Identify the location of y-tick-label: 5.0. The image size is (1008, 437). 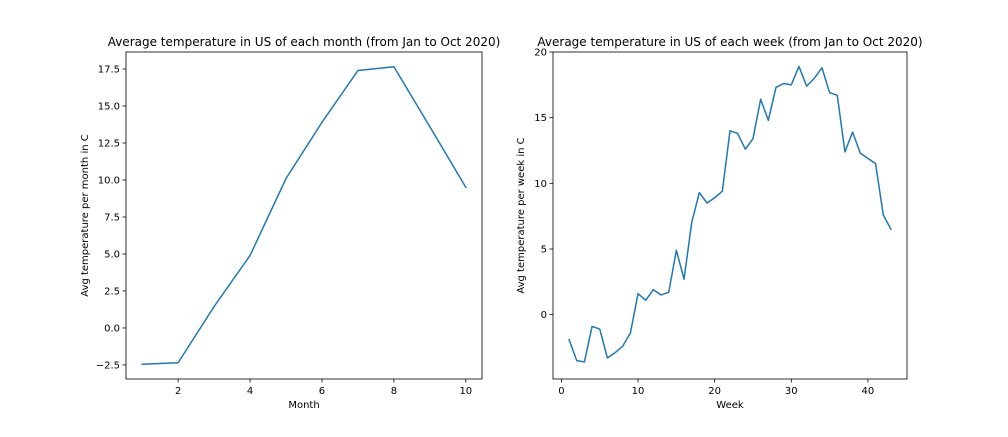
(112, 254).